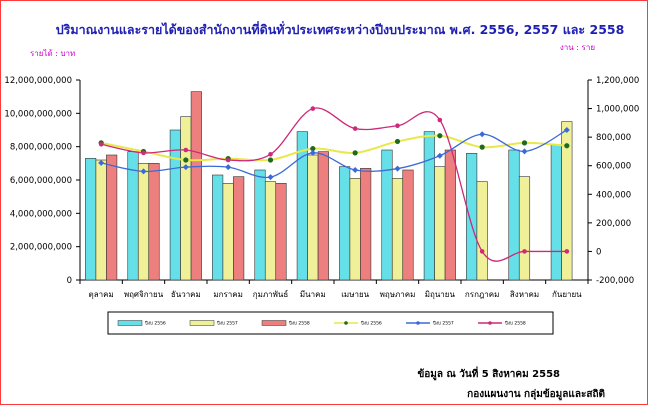  I want to click on left-tick-label: 0, so click(69, 281).